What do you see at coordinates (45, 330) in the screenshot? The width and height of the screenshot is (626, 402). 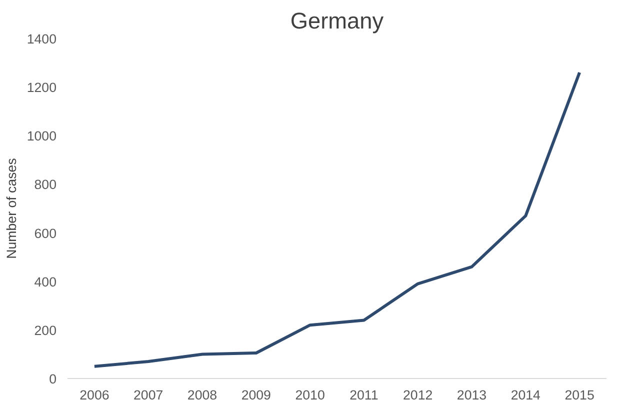 I see `y-tick-label: 200` at bounding box center [45, 330].